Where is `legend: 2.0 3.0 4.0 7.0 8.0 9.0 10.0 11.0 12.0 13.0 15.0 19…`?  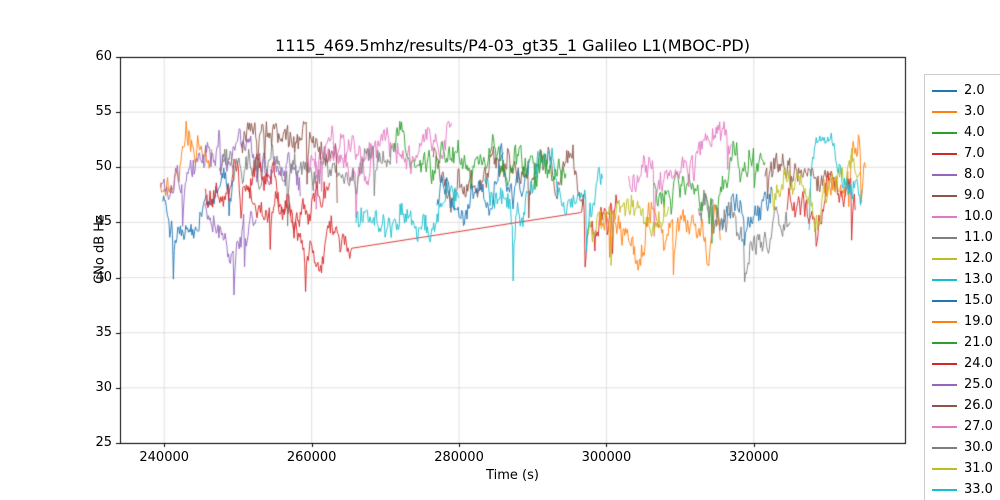 legend: 2.0 3.0 4.0 7.0 8.0 9.0 10.0 11.0 12.0 13.0 15.0 19… is located at coordinates (962, 287).